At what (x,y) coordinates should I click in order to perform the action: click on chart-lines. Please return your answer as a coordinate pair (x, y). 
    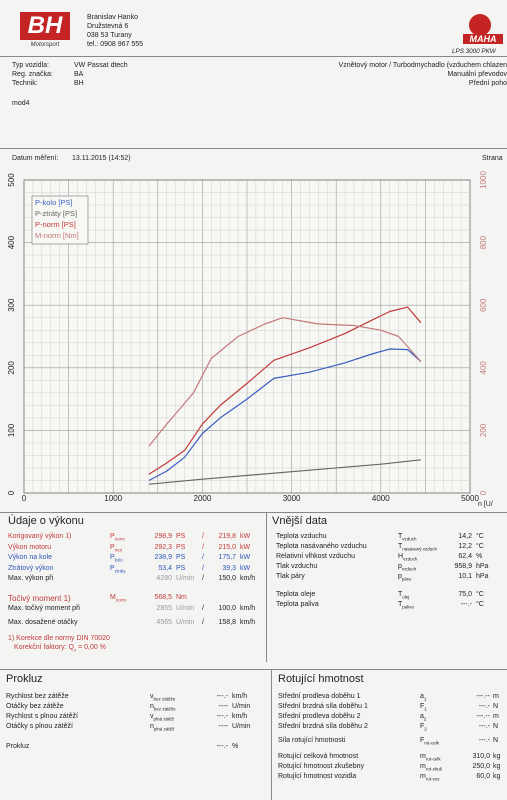
    Looking at the image, I should click on (285, 395).